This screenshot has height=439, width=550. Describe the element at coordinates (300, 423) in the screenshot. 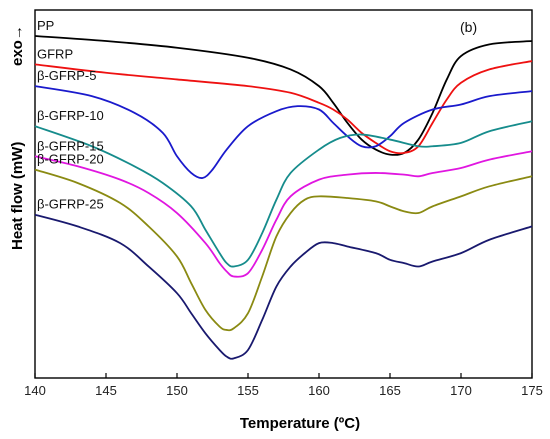

I see `x-axis-title: Temperature (ºC)` at that location.